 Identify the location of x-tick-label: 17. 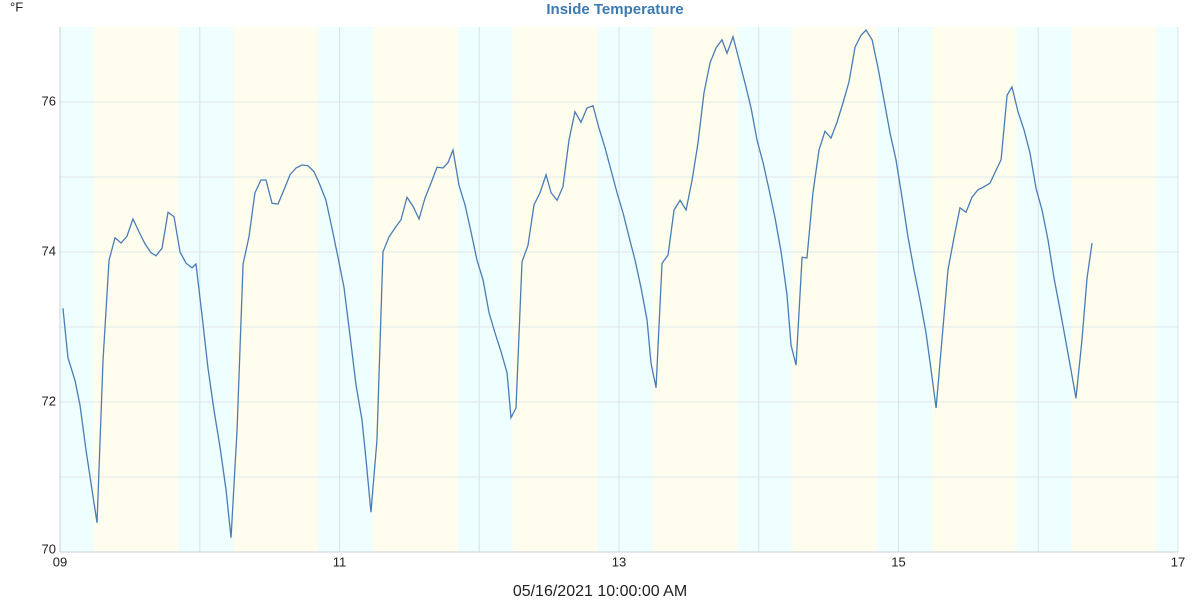
(1178, 561).